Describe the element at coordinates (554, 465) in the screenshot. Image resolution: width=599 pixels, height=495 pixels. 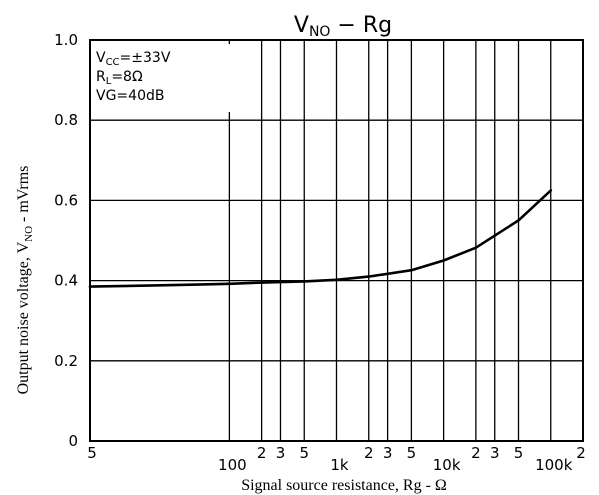
I see `x-major-tick-label-3: 100k` at that location.